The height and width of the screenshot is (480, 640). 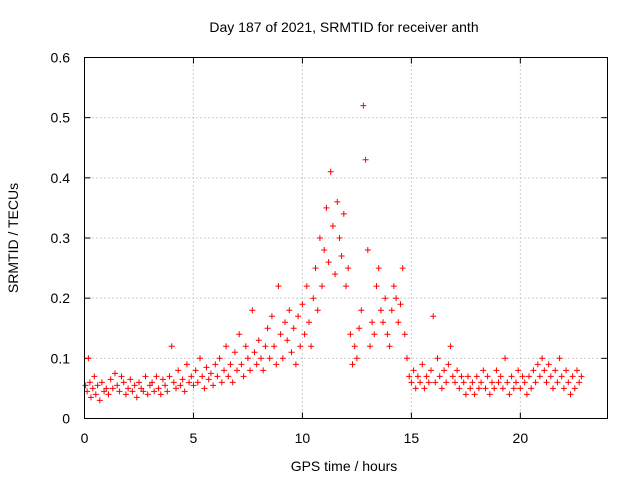 What do you see at coordinates (521, 438) in the screenshot?
I see `x-tick-label: 20` at bounding box center [521, 438].